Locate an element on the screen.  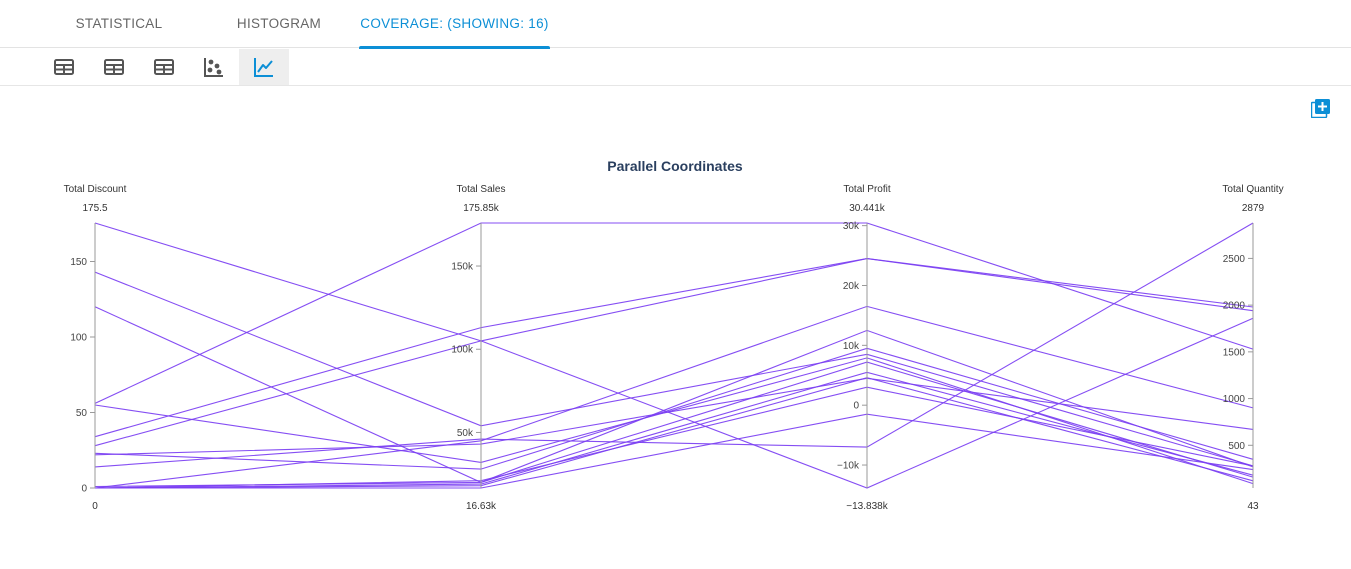
tick-label: 150k is located at coordinates (462, 267).